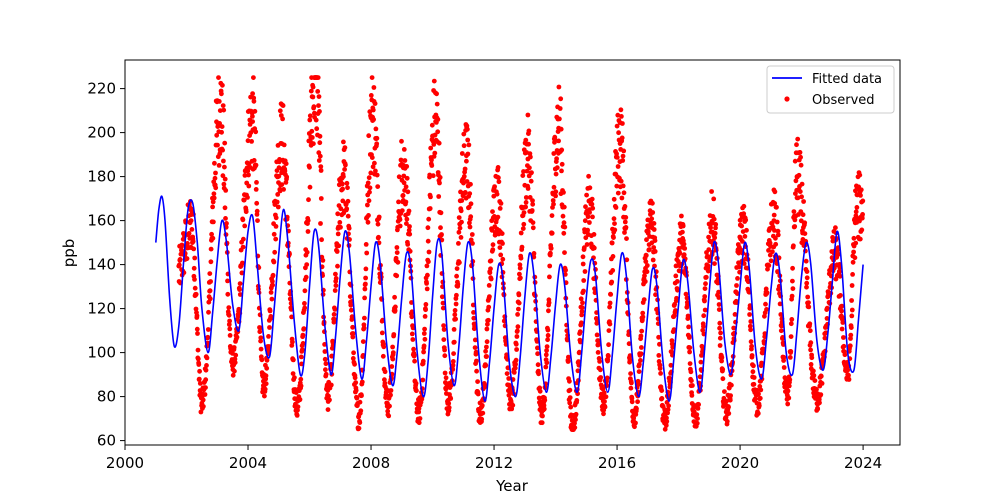  Describe the element at coordinates (101, 133) in the screenshot. I see `y-tick-label: 200` at that location.